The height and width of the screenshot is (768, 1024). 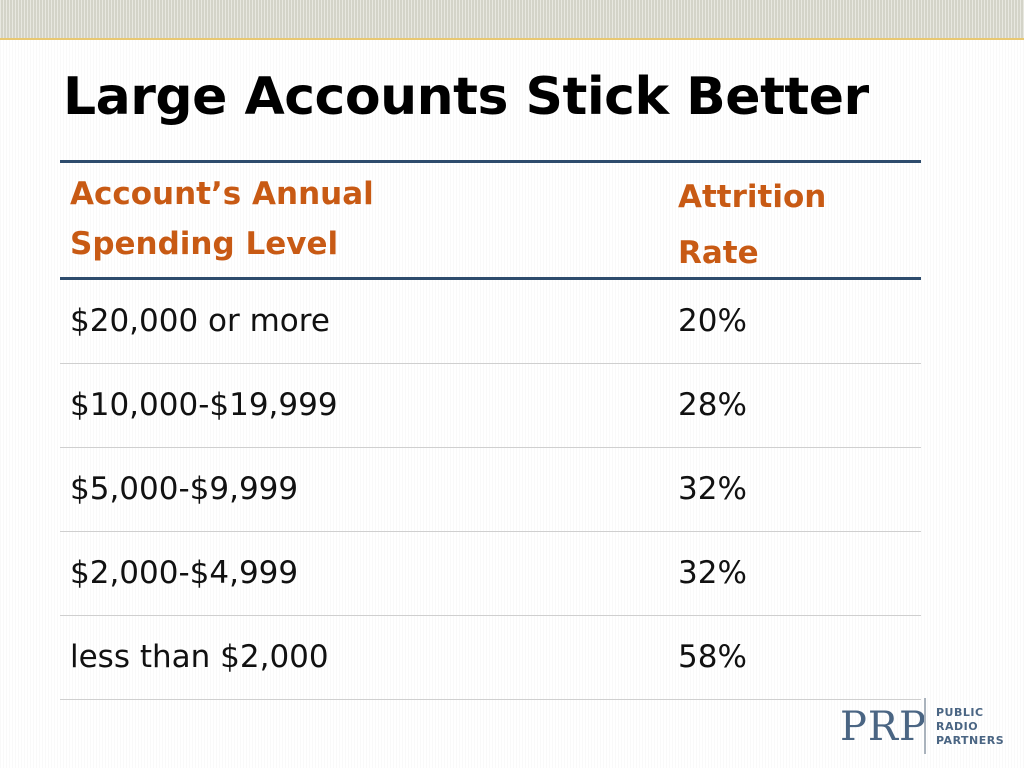 I want to click on header-attrition-rate-line1: Attrition, so click(x=752, y=197).